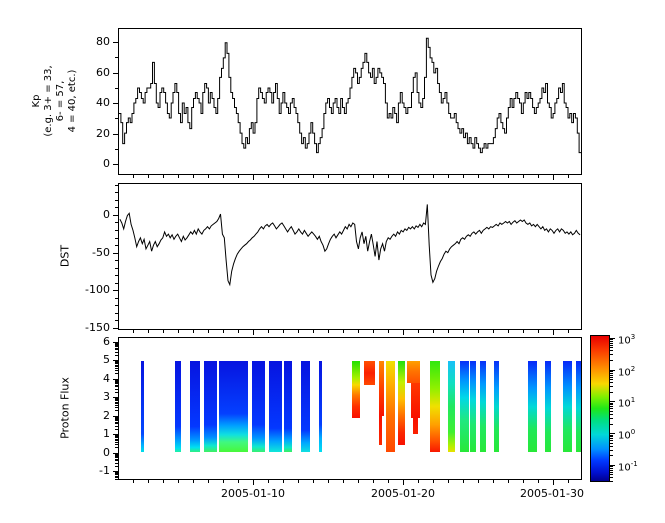 This screenshot has width=665, height=523. I want to click on kp-ylabel-line1: Kp, so click(36, 101).